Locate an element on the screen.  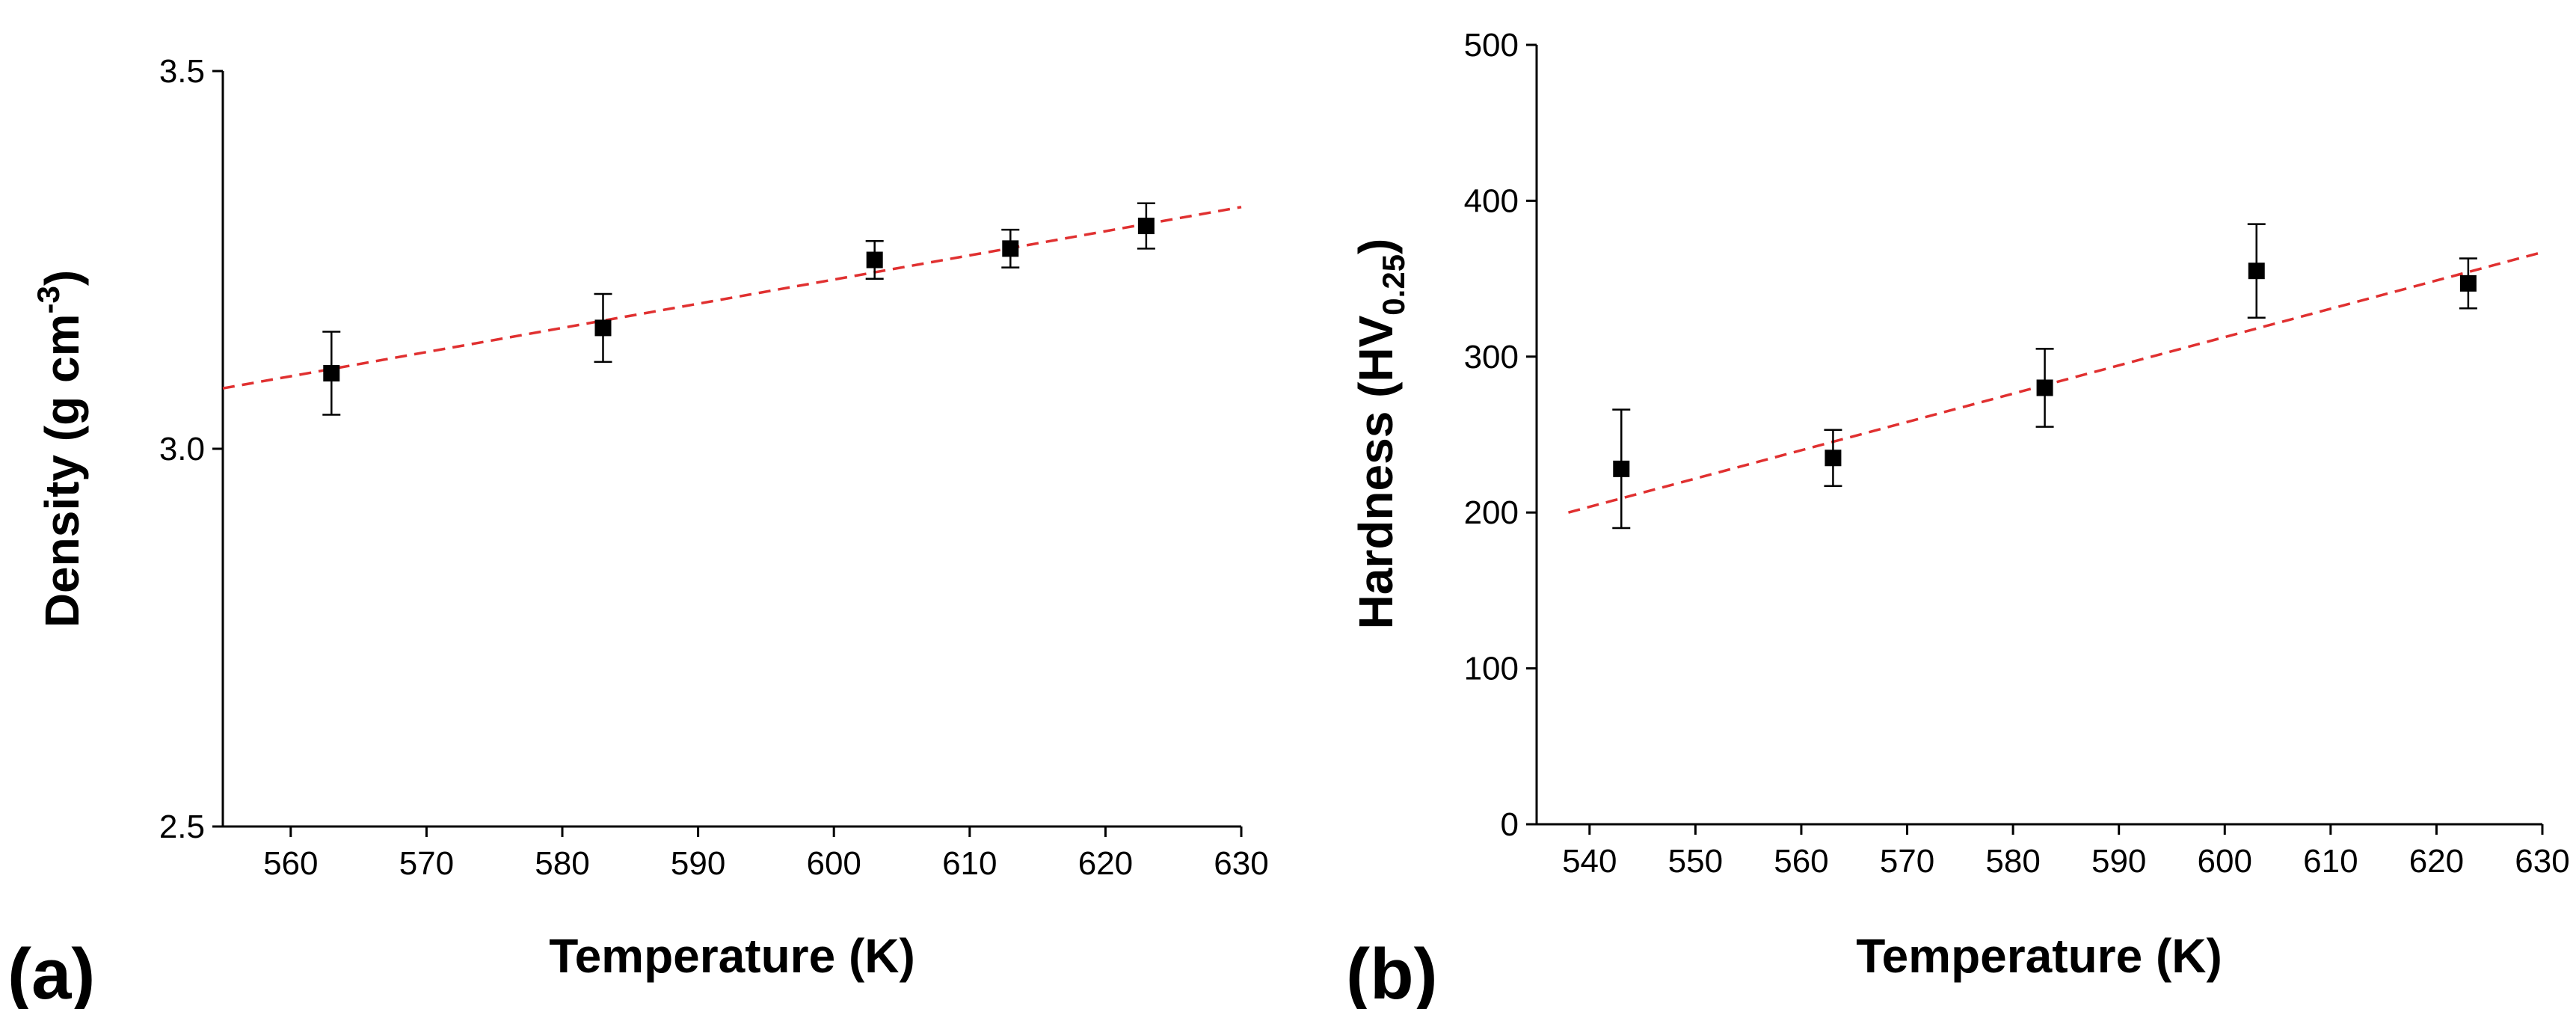
hardness-points is located at coordinates (2044, 376).